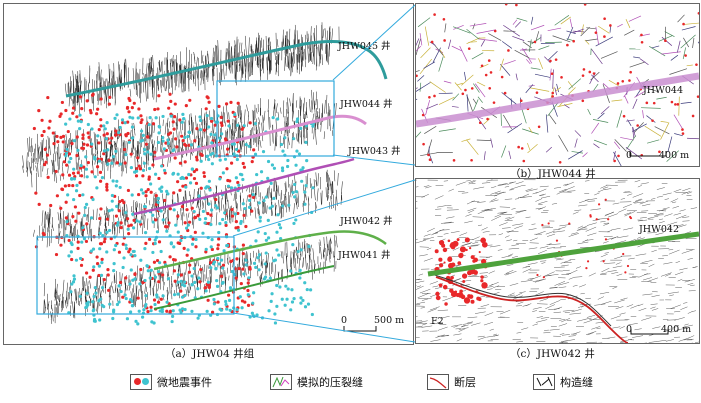 The width and height of the screenshot is (701, 403). What do you see at coordinates (648, 154) in the screenshot?
I see `scale-bar-b` at bounding box center [648, 154].